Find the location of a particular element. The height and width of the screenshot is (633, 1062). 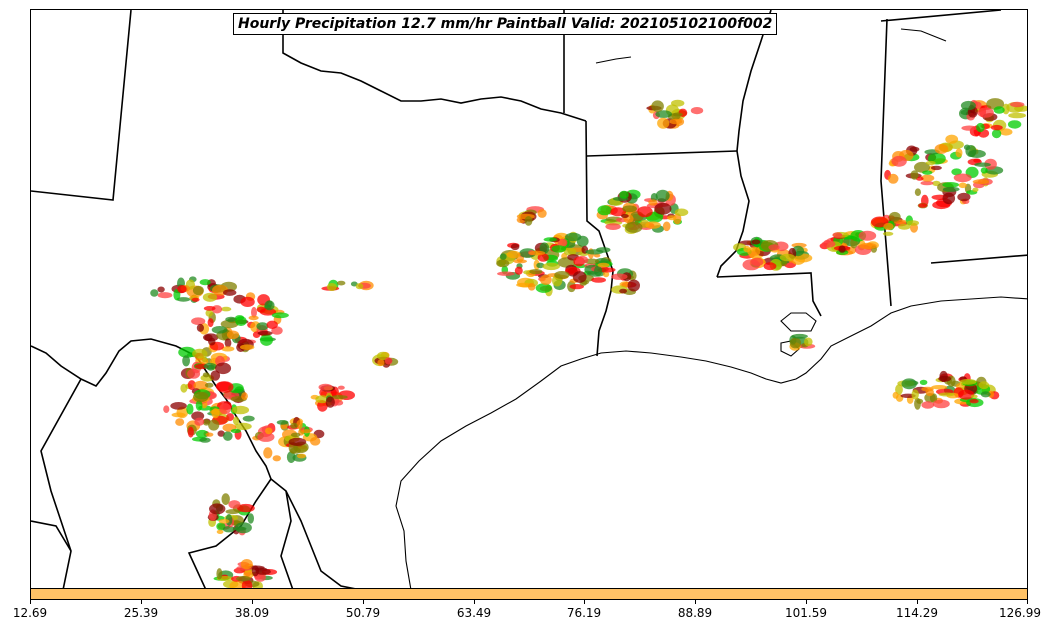

colorbar is located at coordinates (529, 594).